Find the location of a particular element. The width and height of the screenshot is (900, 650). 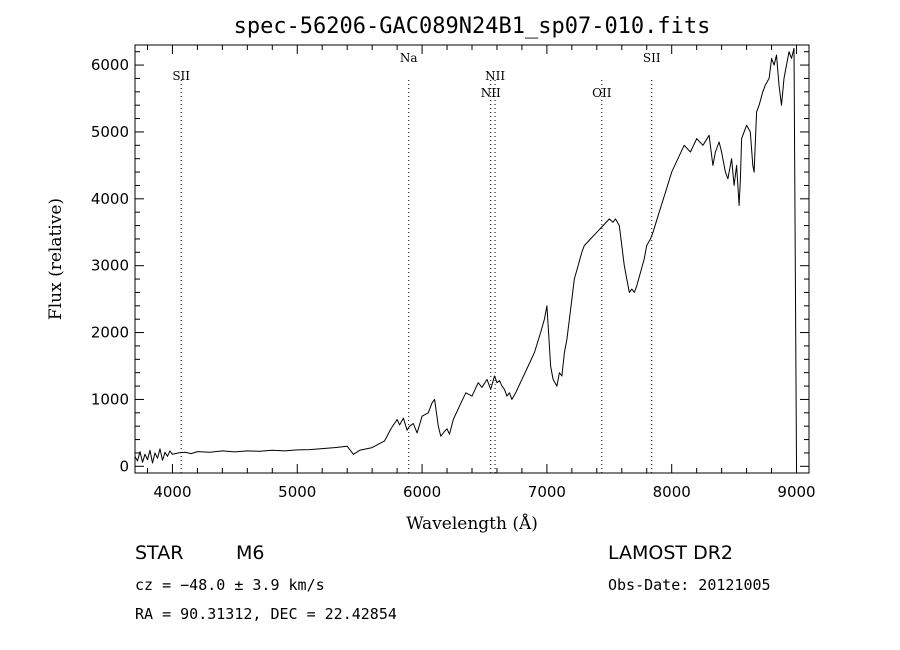

y-tick-label: 0 is located at coordinates (124, 466).